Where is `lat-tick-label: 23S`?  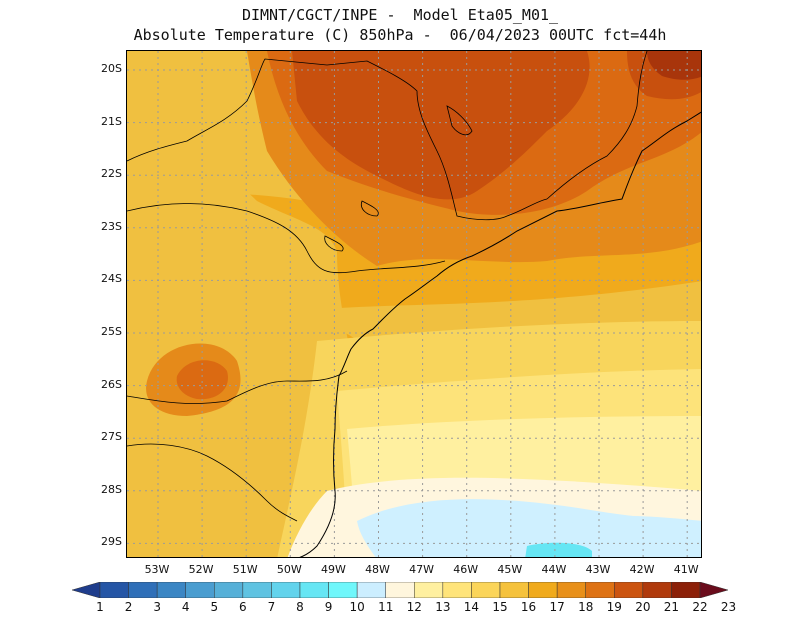
lat-tick-label: 23S is located at coordinates (111, 226).